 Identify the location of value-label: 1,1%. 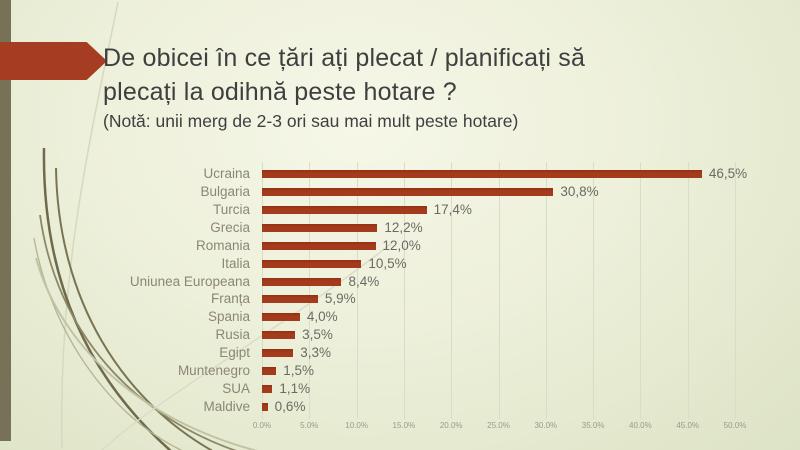
(295, 389).